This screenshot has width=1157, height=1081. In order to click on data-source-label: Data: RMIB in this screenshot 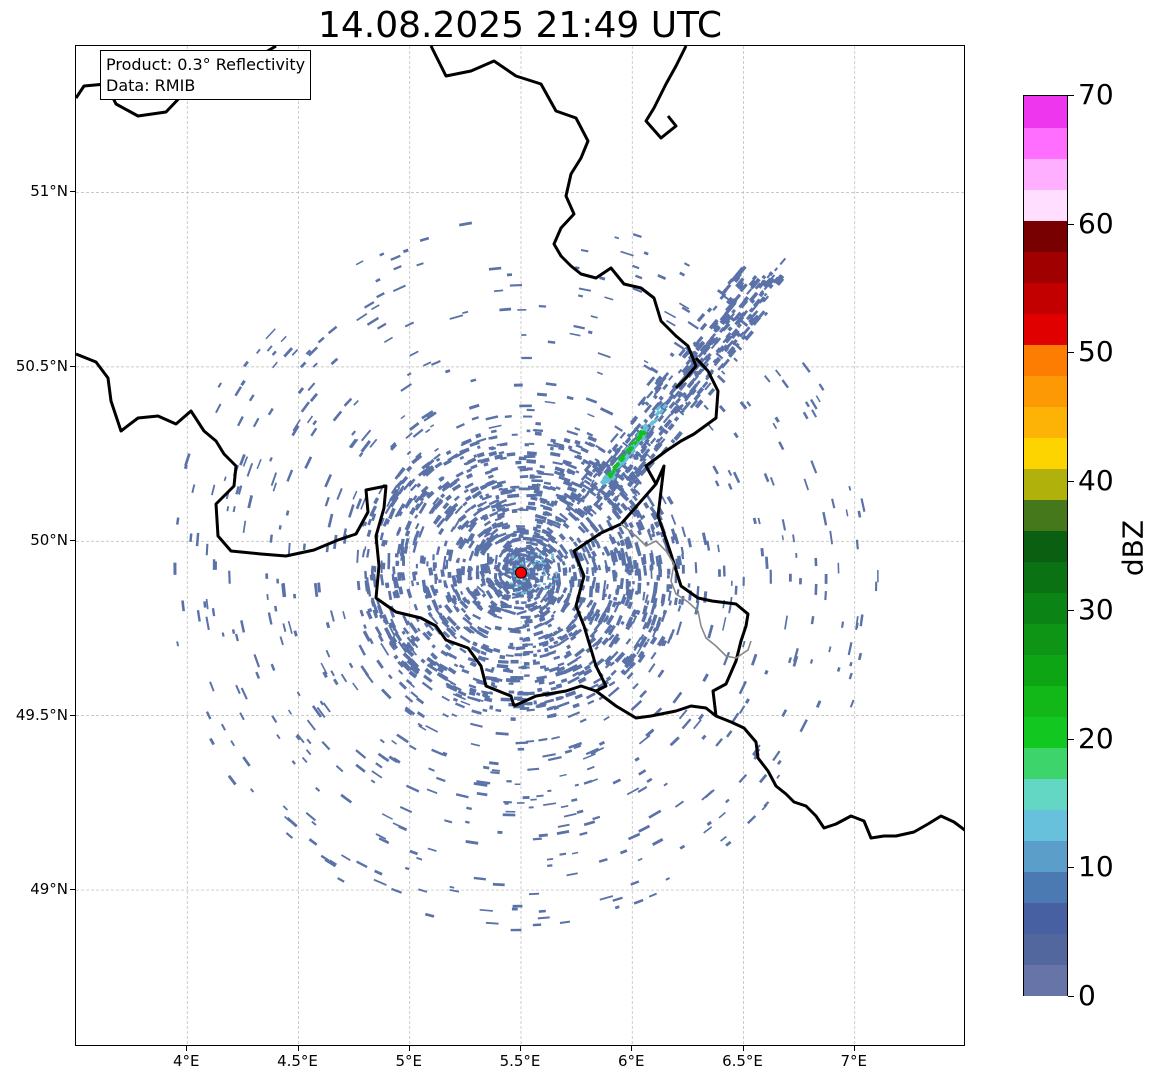, I will do `click(151, 85)`.